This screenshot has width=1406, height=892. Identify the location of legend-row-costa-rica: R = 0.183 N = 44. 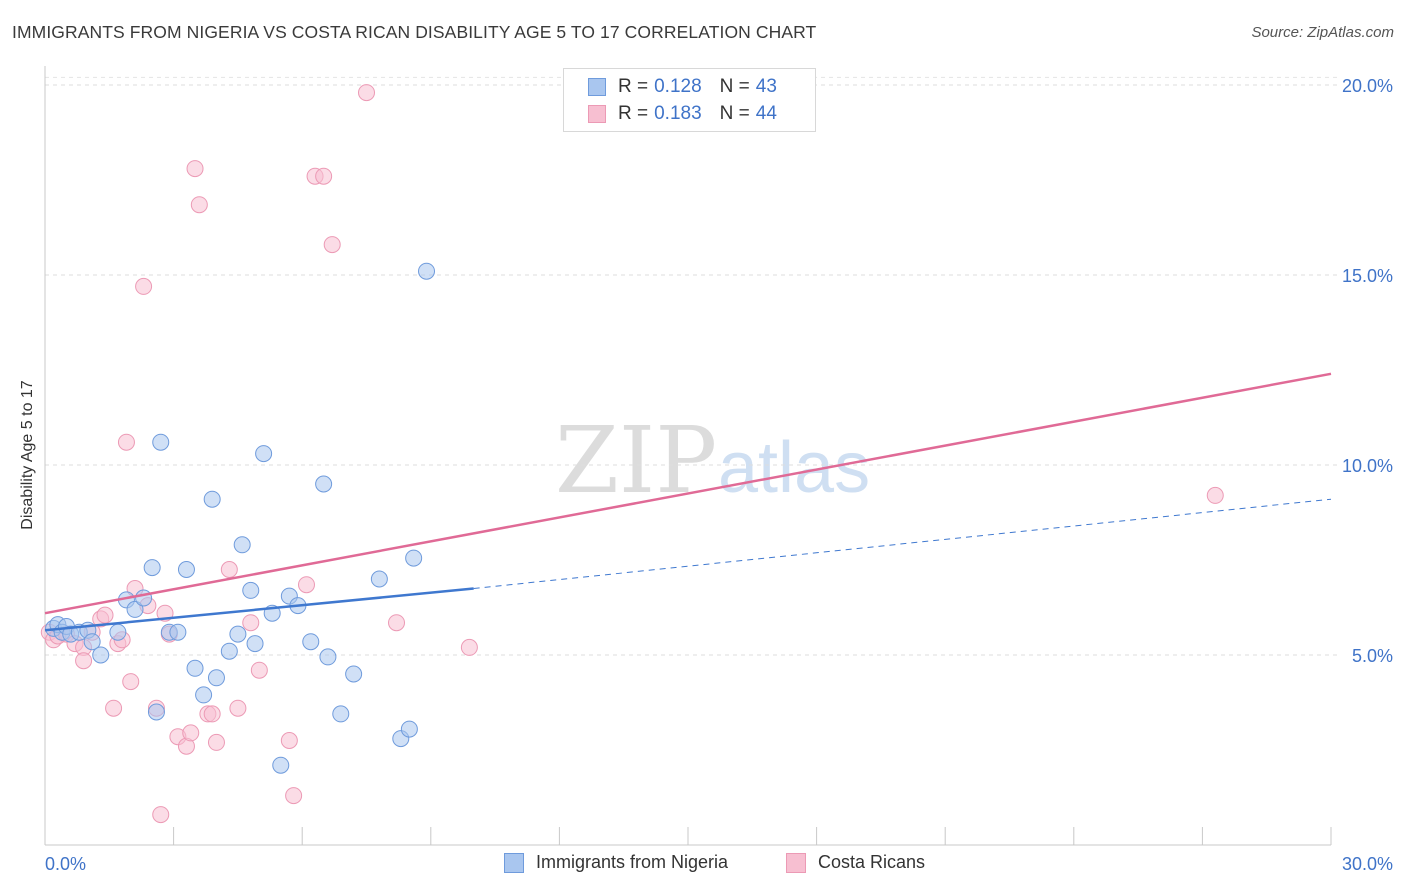
(682, 114).